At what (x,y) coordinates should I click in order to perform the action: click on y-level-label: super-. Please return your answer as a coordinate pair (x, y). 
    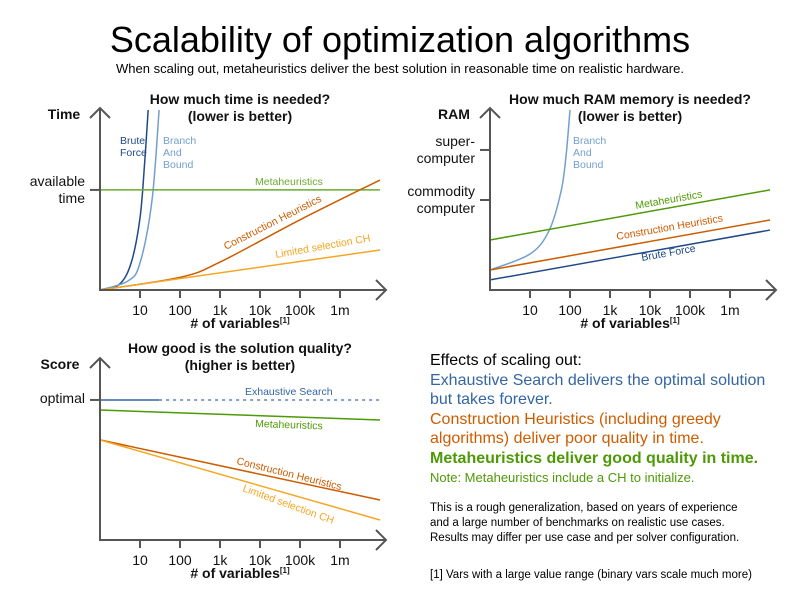
    Looking at the image, I should click on (455, 141).